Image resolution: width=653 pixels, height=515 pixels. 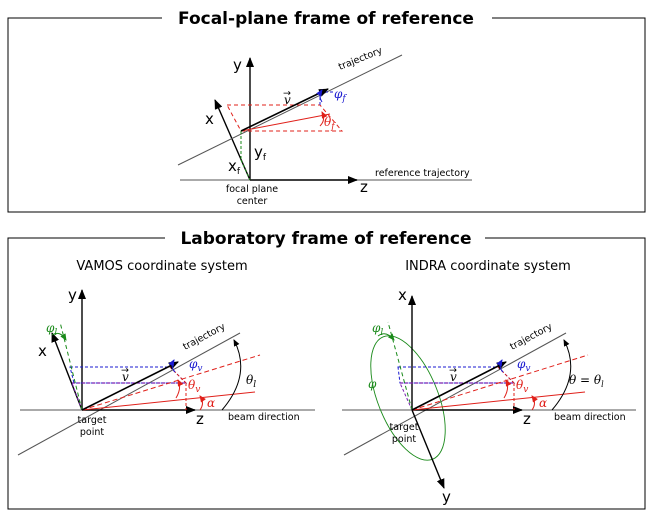 I want to click on top-panel-title: Focal-plane frame of reference, so click(x=326, y=19).